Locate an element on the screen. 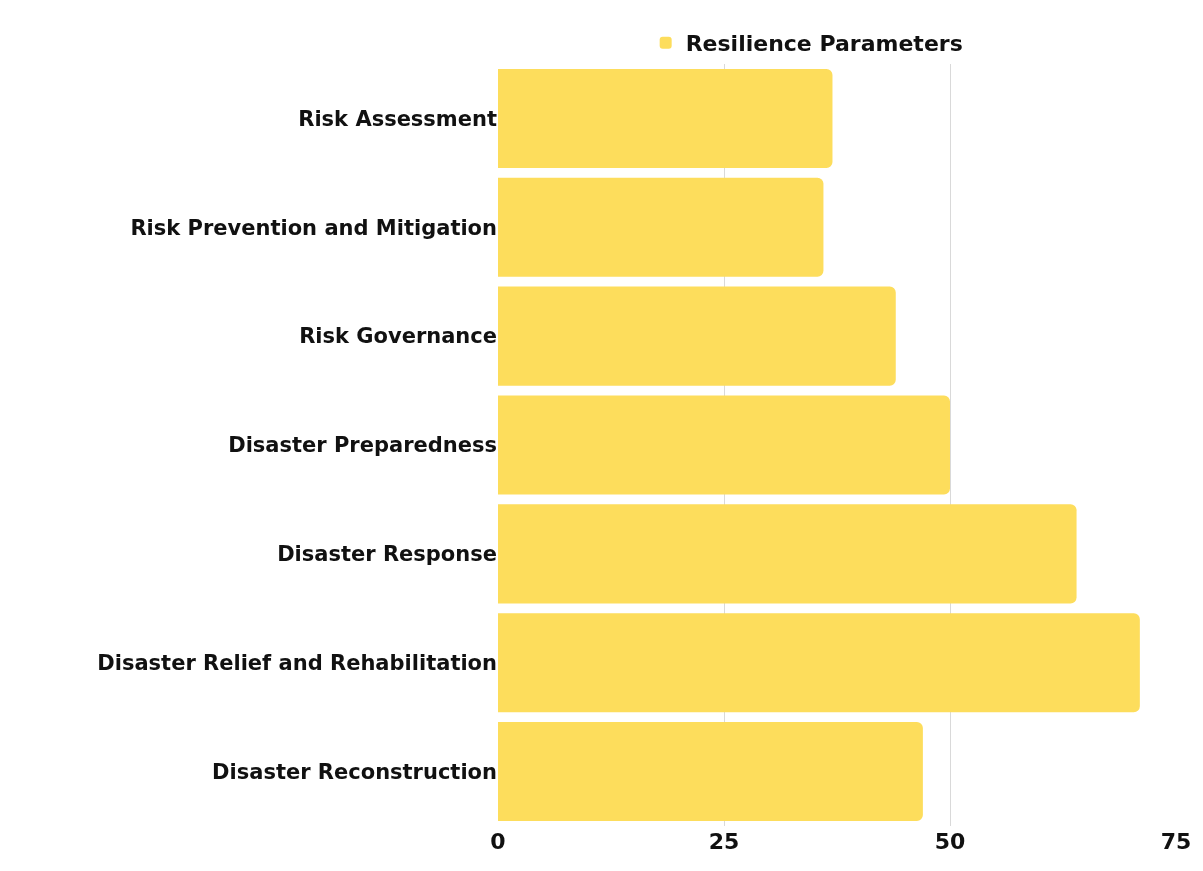 This screenshot has height=871, width=1203. x-tick-label: 75 is located at coordinates (1176, 841).